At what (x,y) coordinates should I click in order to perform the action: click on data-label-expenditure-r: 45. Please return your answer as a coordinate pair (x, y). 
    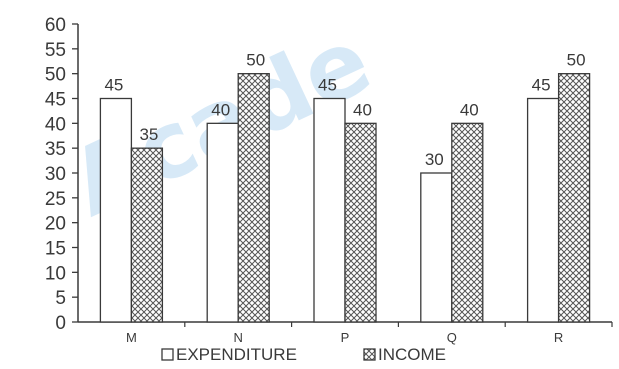
    Looking at the image, I should click on (541, 85).